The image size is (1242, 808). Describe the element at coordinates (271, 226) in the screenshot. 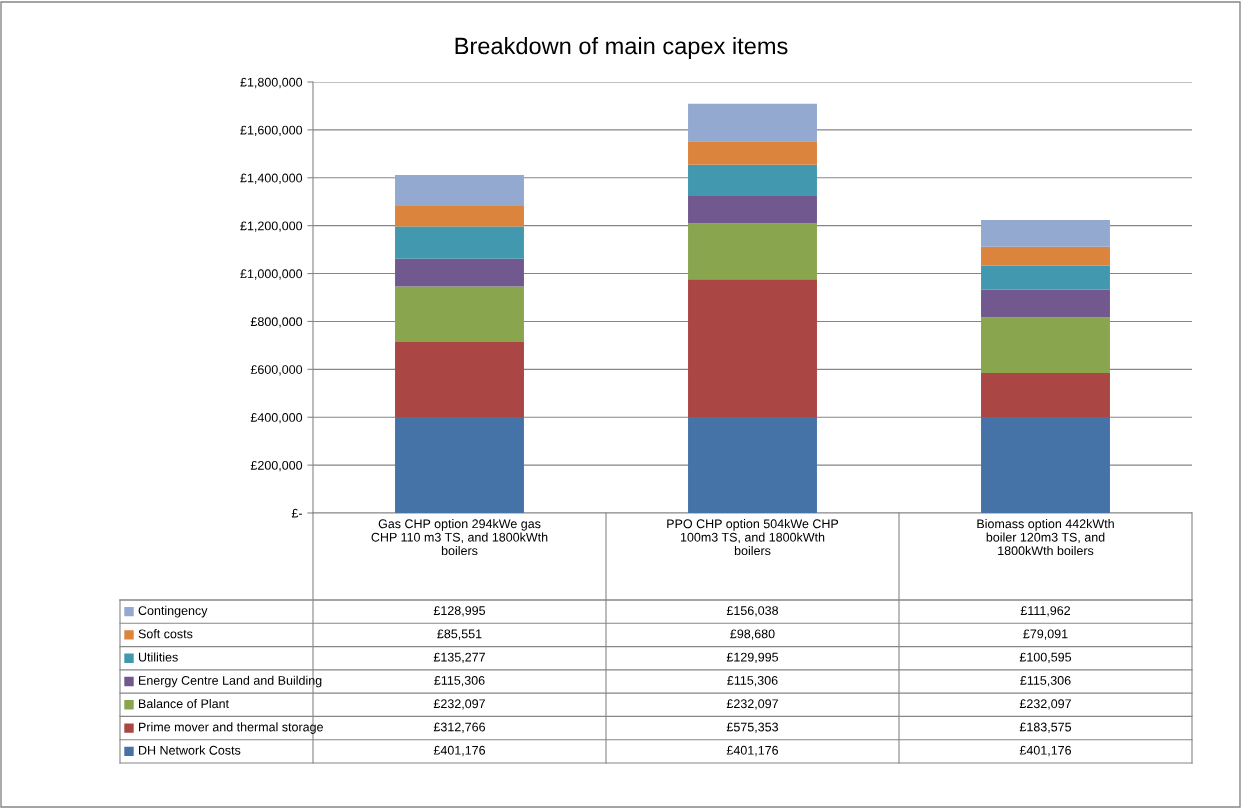

I see `y-tick-label: £1,200,000` at that location.